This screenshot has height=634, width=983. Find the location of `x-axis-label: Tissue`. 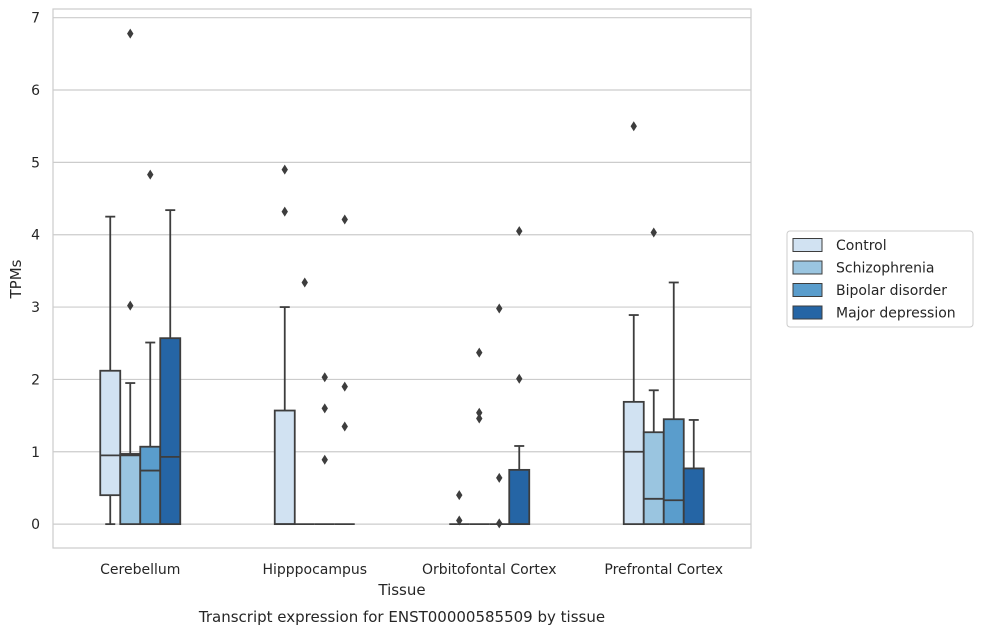

x-axis-label: Tissue is located at coordinates (401, 590).